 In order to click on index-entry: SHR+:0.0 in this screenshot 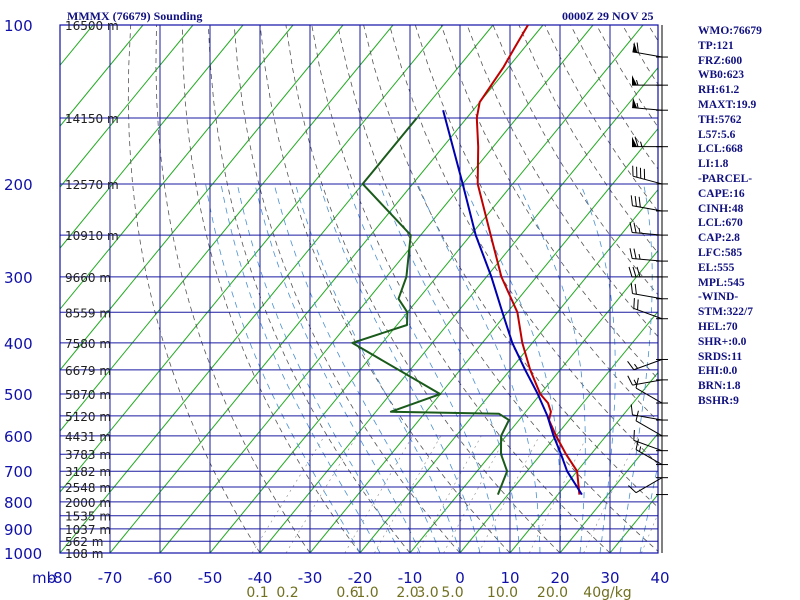, I will do `click(722, 341)`.